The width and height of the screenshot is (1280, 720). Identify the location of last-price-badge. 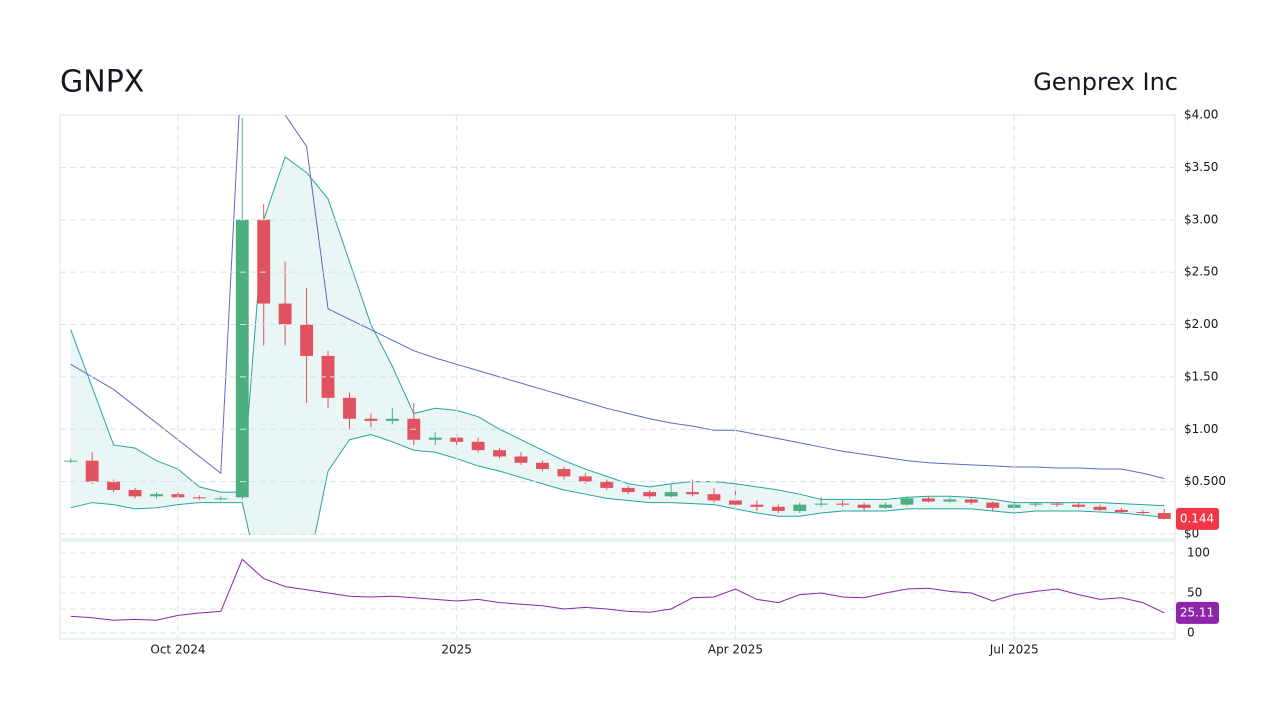
(1197, 518).